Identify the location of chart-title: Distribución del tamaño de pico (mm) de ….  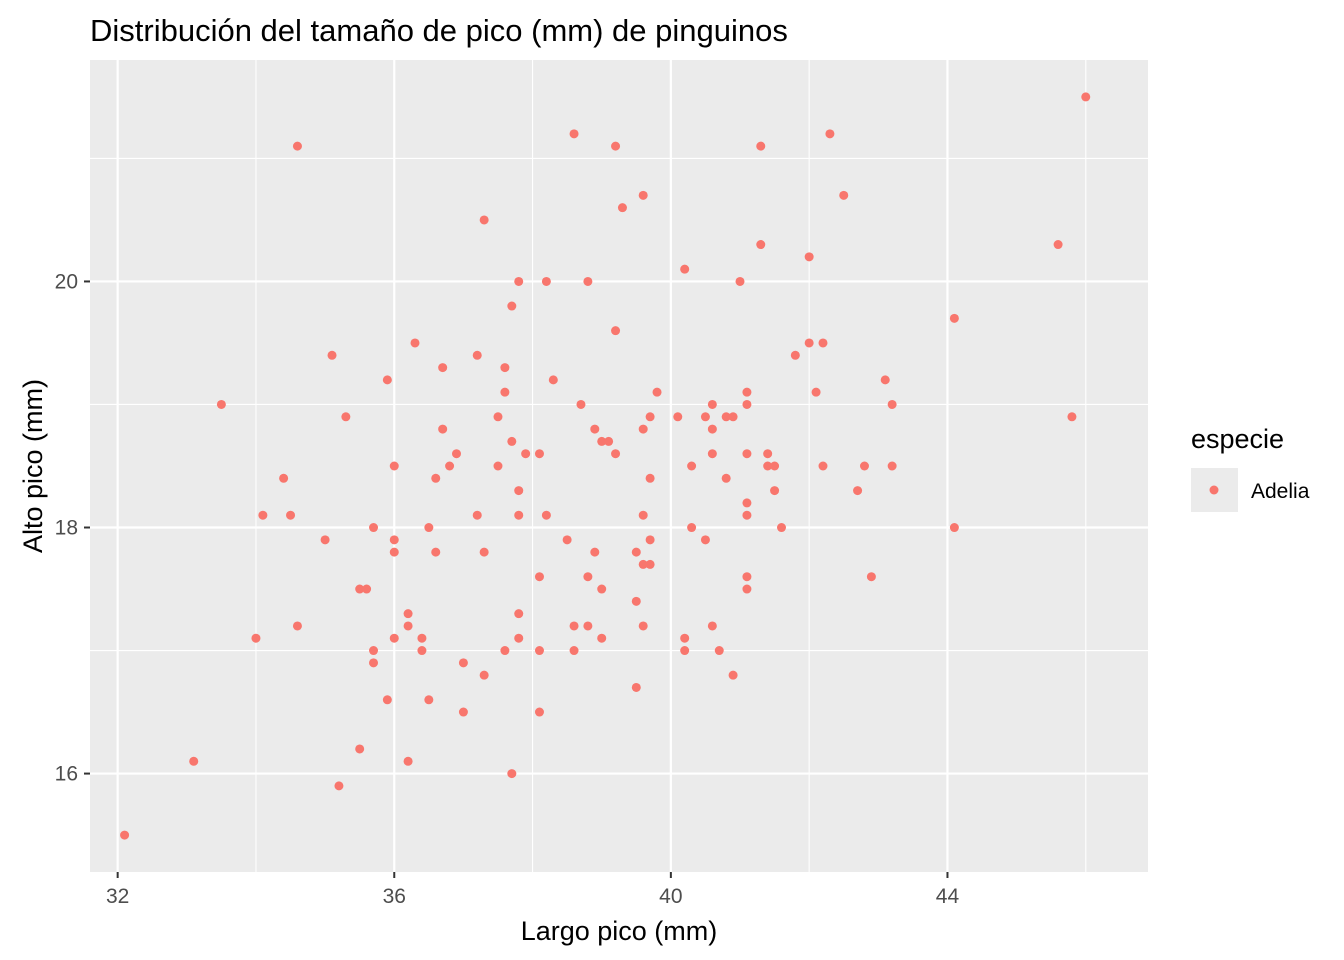
(439, 30).